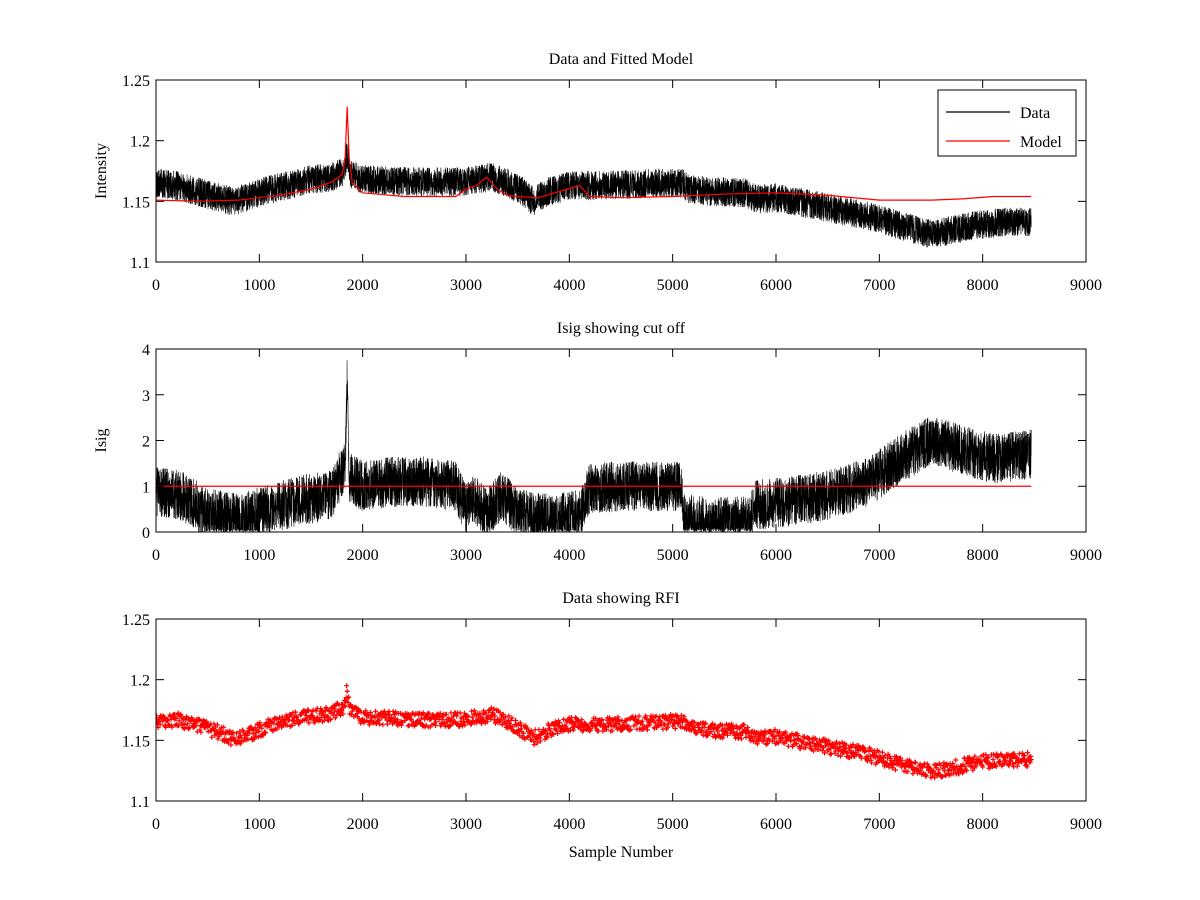 The height and width of the screenshot is (900, 1200). What do you see at coordinates (620, 598) in the screenshot?
I see `chart-title: Data showing RFI` at bounding box center [620, 598].